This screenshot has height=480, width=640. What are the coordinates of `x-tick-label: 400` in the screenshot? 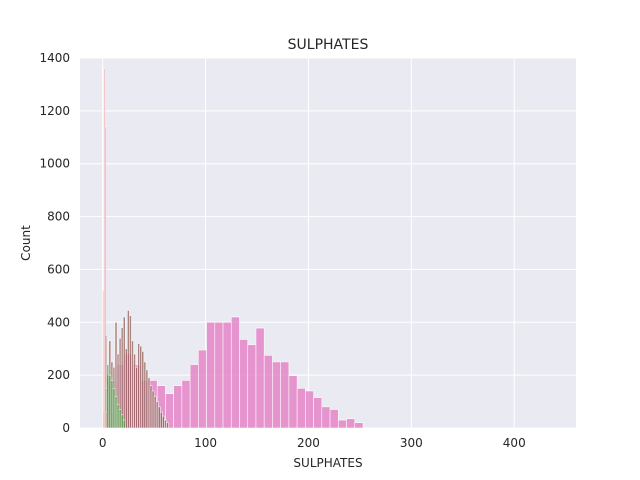 It's located at (514, 443).